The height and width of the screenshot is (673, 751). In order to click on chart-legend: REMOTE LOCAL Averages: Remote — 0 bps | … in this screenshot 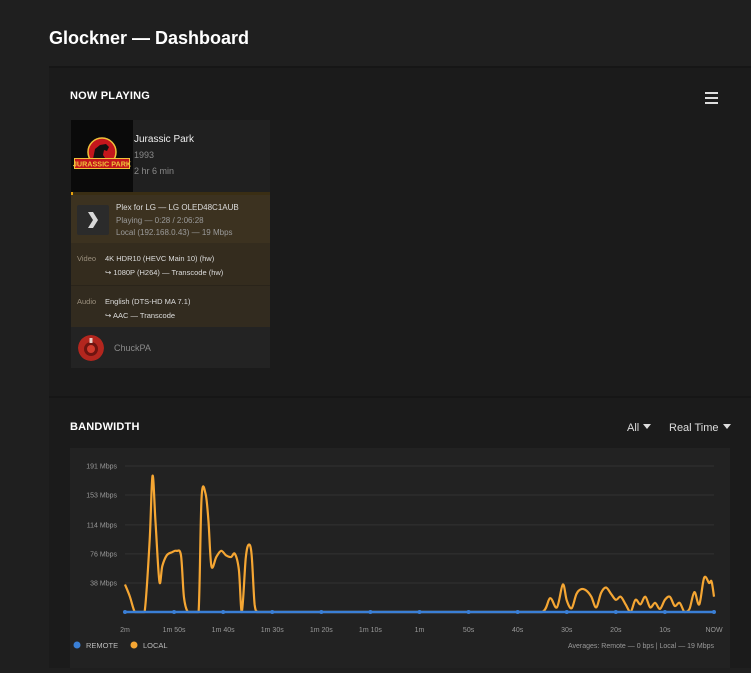, I will do `click(394, 645)`.